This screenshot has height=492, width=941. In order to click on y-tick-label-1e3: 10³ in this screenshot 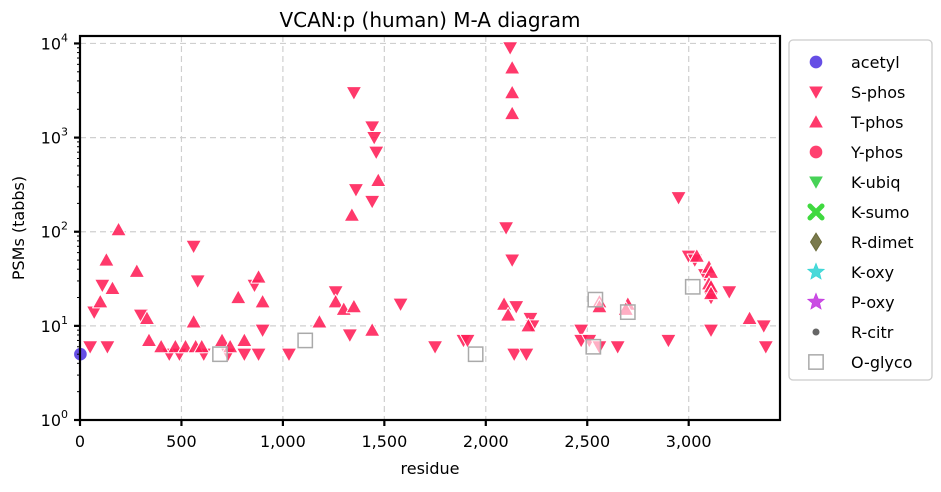, I will do `click(54, 137)`.